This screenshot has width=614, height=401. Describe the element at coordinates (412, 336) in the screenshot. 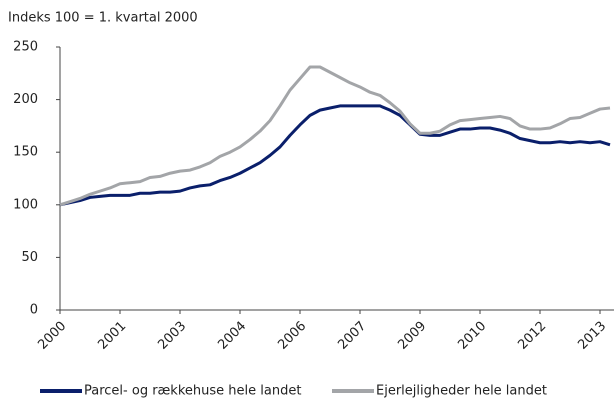

I see `x-tick-label: 2009` at that location.